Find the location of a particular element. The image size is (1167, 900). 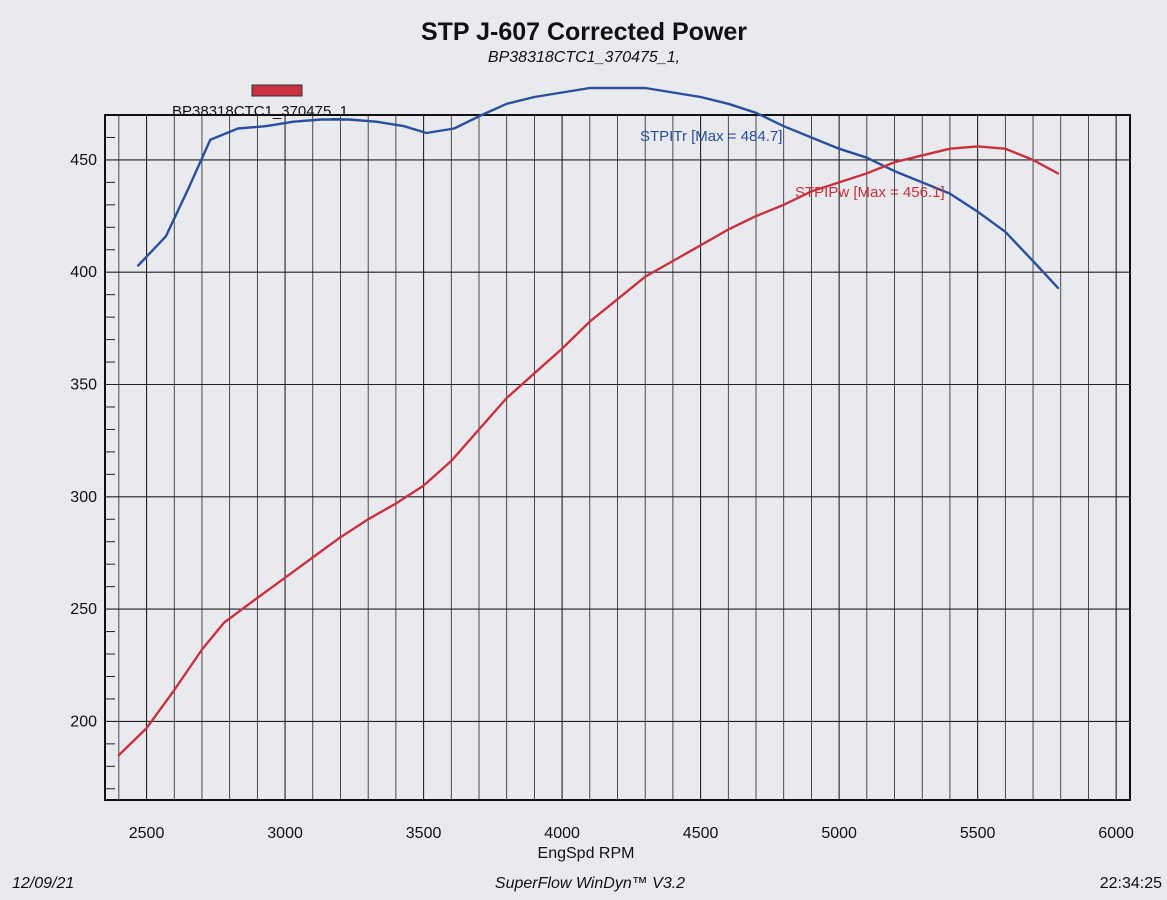

y-tick-labels: 200 250 300 350 400 450 is located at coordinates (83, 441).